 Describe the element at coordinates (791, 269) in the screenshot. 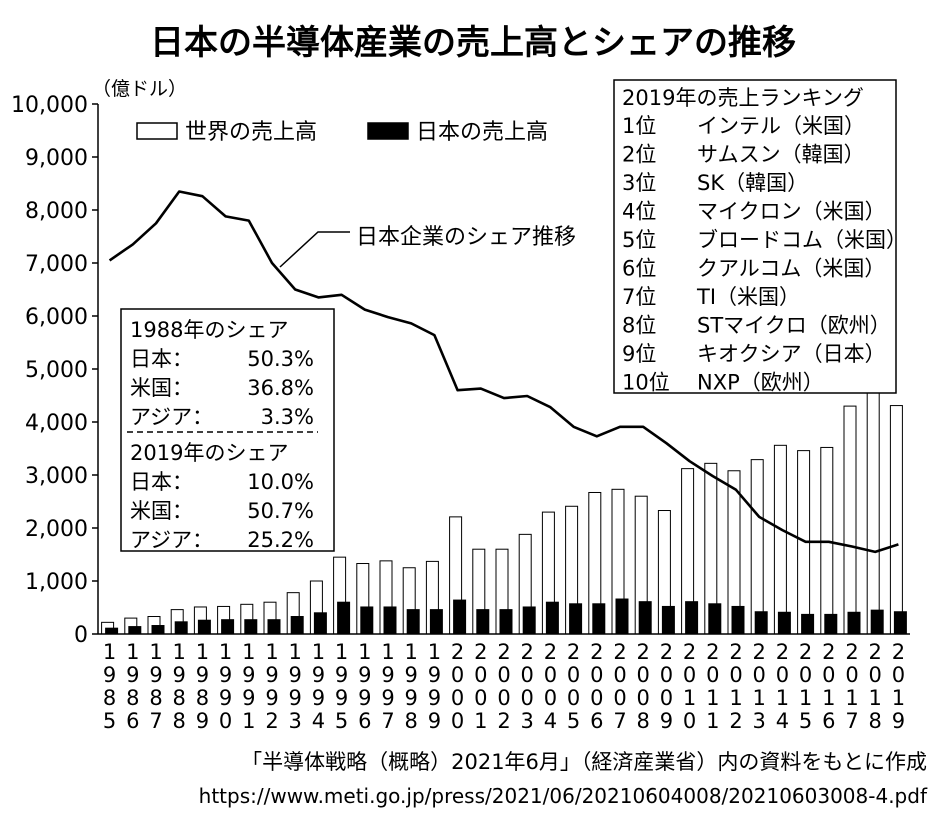

I see `ranking-company: クアルコム（米国）` at that location.